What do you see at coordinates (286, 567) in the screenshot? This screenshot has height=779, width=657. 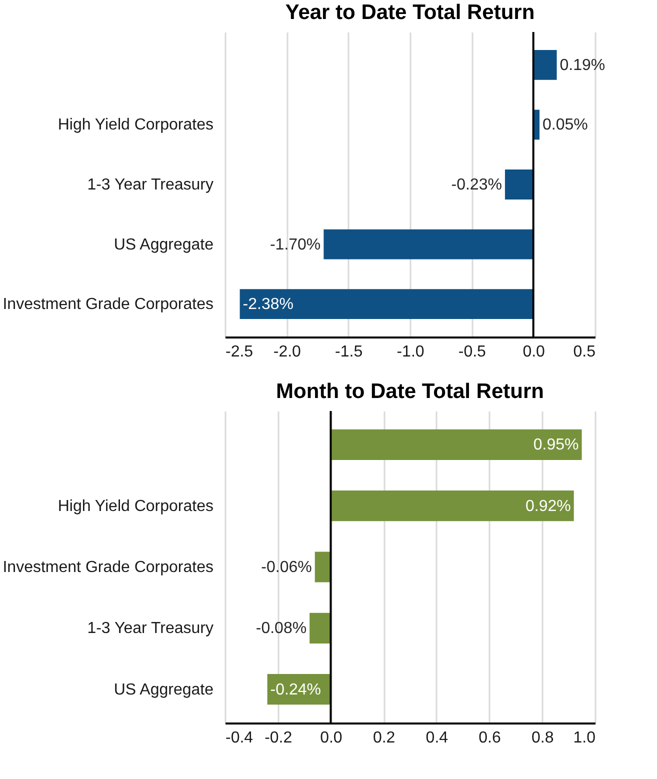 I see `data-label: -0.06%` at bounding box center [286, 567].